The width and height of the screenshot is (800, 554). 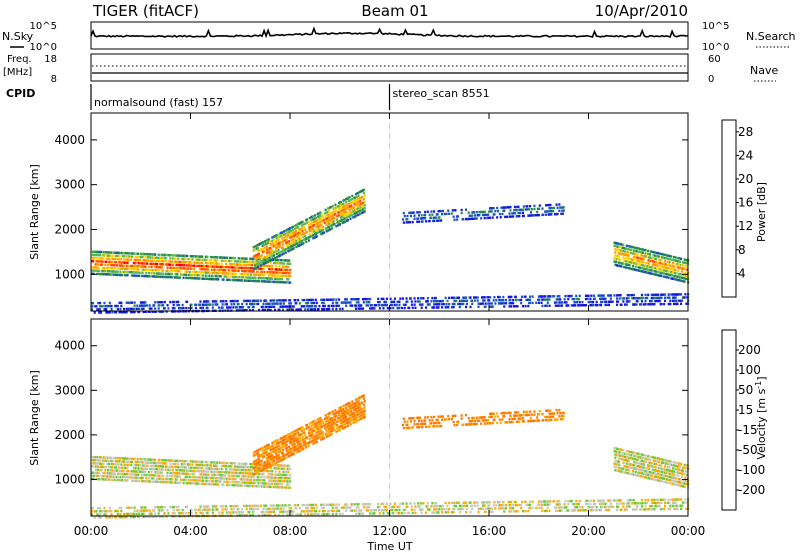 I want to click on nsky-label: N.Sky, so click(x=18, y=36).